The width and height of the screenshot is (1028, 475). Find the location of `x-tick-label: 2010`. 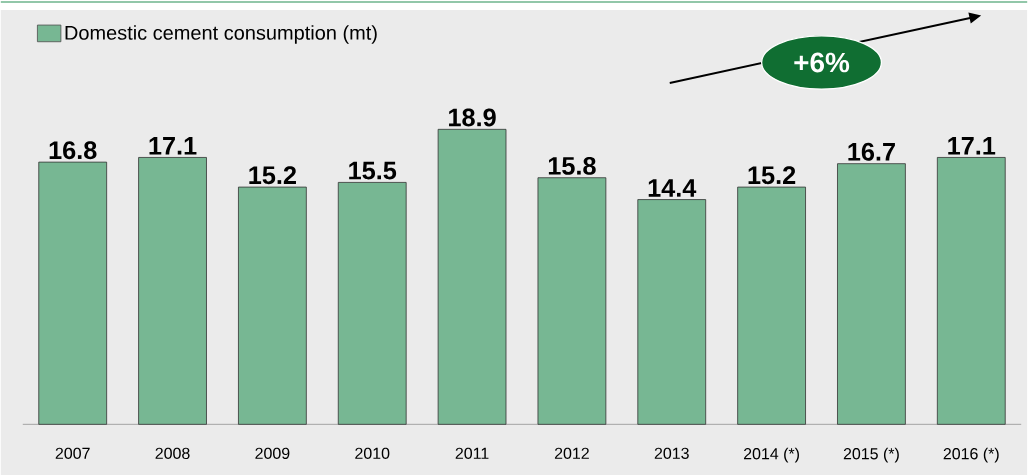

x-tick-label: 2010 is located at coordinates (372, 453).